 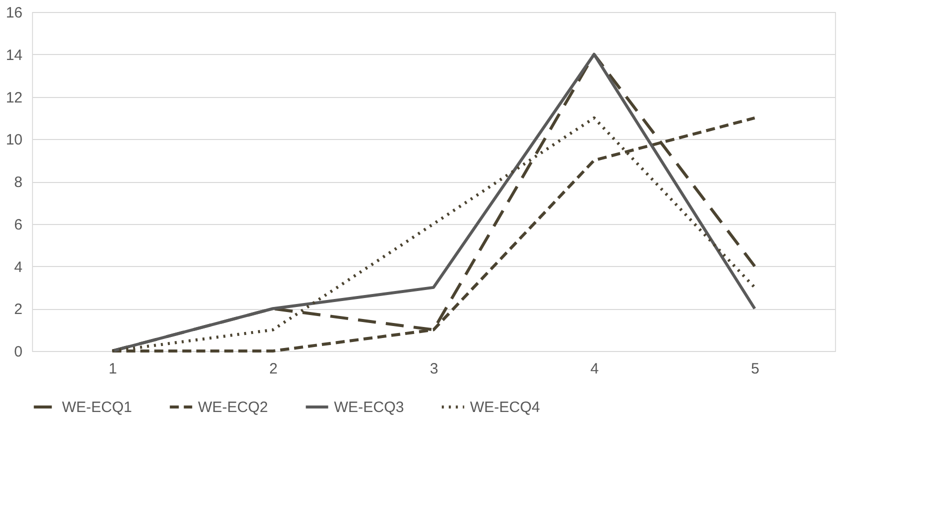 I want to click on y-tick-label: 16, so click(x=14, y=13).